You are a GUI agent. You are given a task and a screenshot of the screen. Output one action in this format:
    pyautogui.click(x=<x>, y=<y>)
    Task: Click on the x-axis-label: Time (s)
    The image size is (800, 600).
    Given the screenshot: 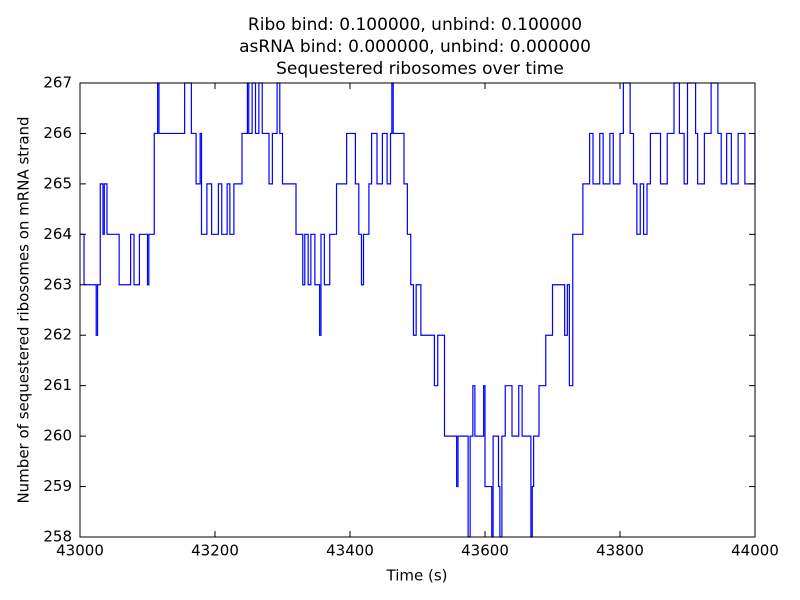 What is the action you would take?
    pyautogui.click(x=417, y=576)
    